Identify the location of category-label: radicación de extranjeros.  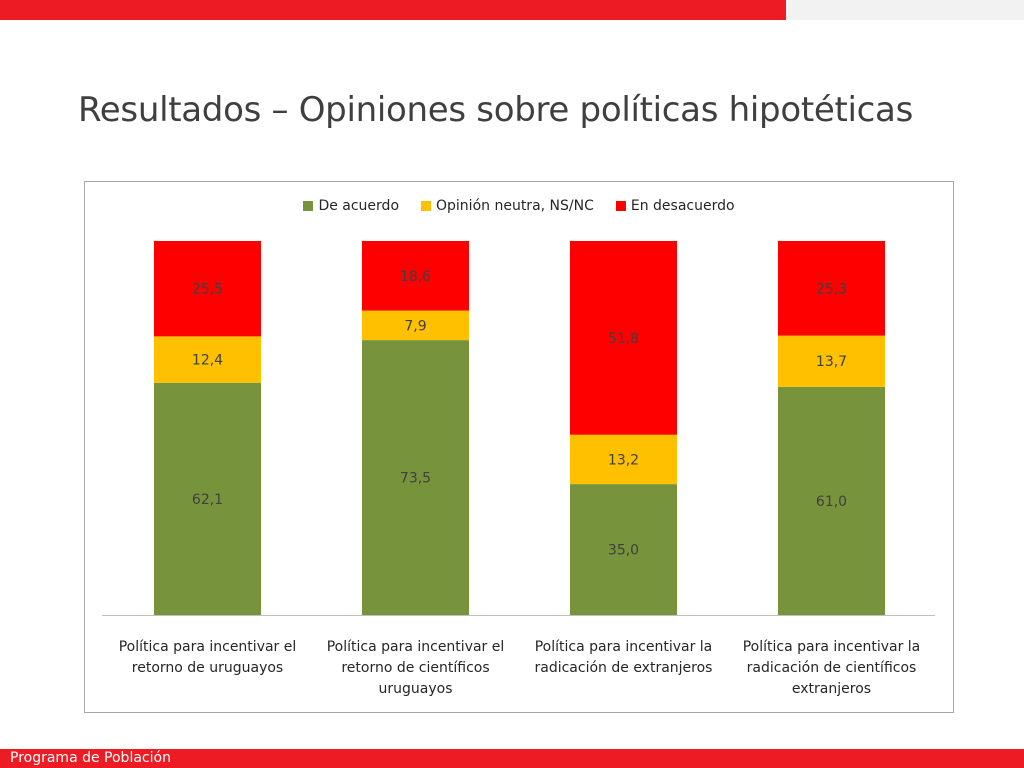
(624, 668).